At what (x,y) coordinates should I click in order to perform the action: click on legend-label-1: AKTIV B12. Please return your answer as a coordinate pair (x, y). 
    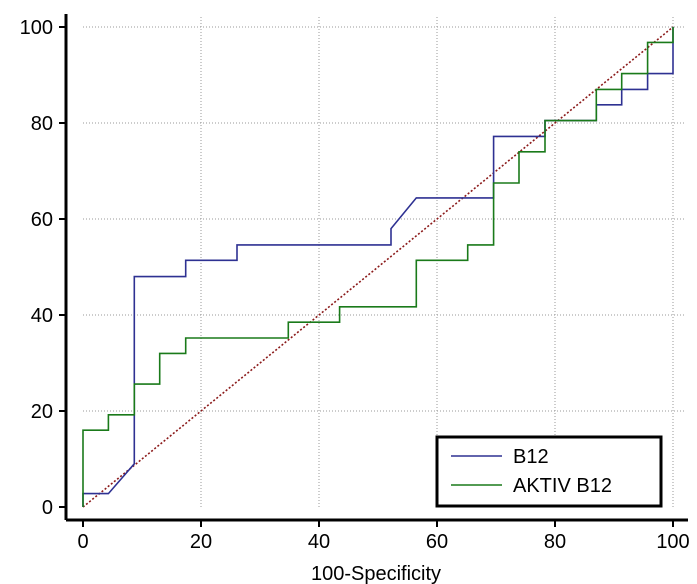
    Looking at the image, I should click on (562, 486).